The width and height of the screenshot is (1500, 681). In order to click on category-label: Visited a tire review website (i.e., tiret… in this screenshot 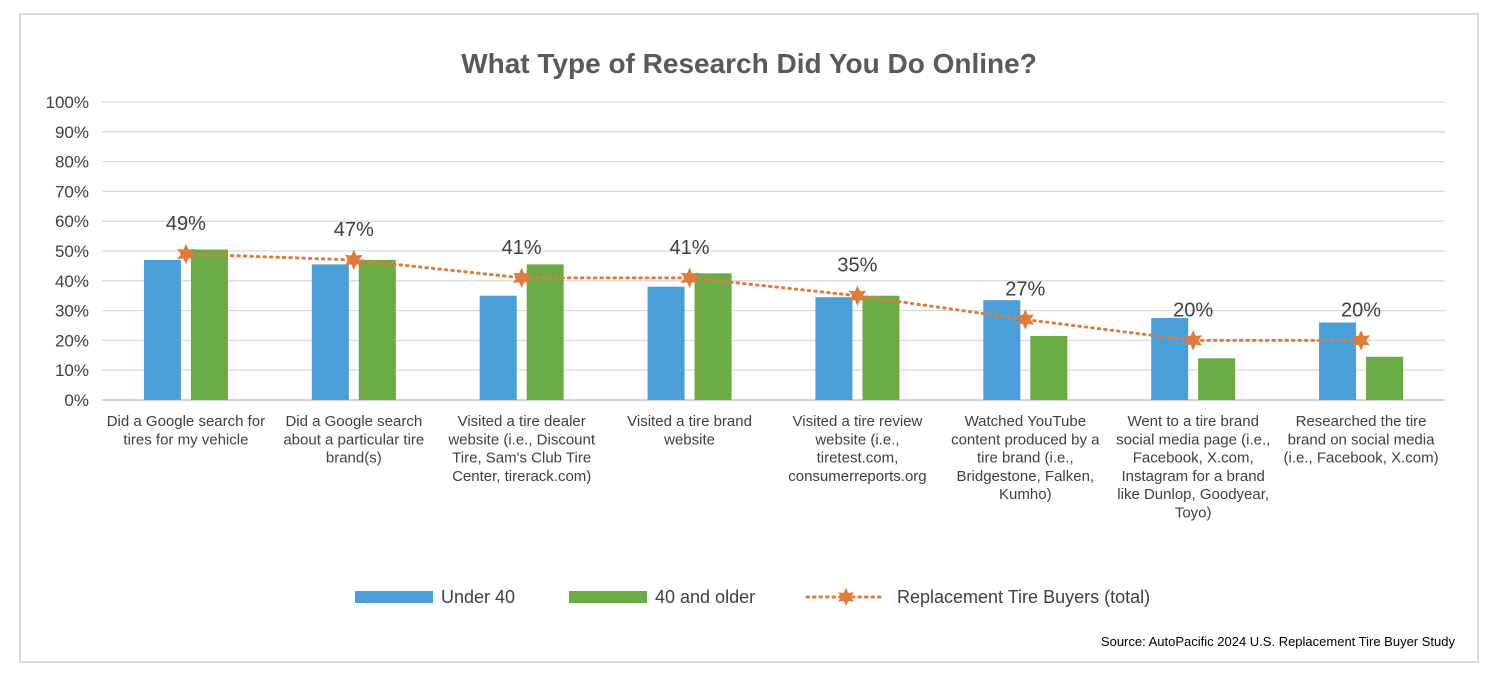, I will do `click(857, 449)`.